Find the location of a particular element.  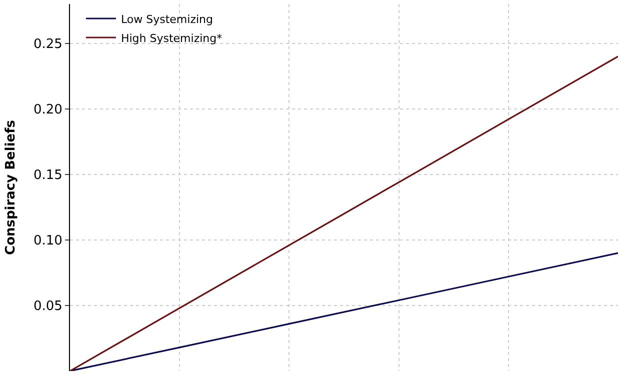

y-tick-label: 0.20 is located at coordinates (47, 110).